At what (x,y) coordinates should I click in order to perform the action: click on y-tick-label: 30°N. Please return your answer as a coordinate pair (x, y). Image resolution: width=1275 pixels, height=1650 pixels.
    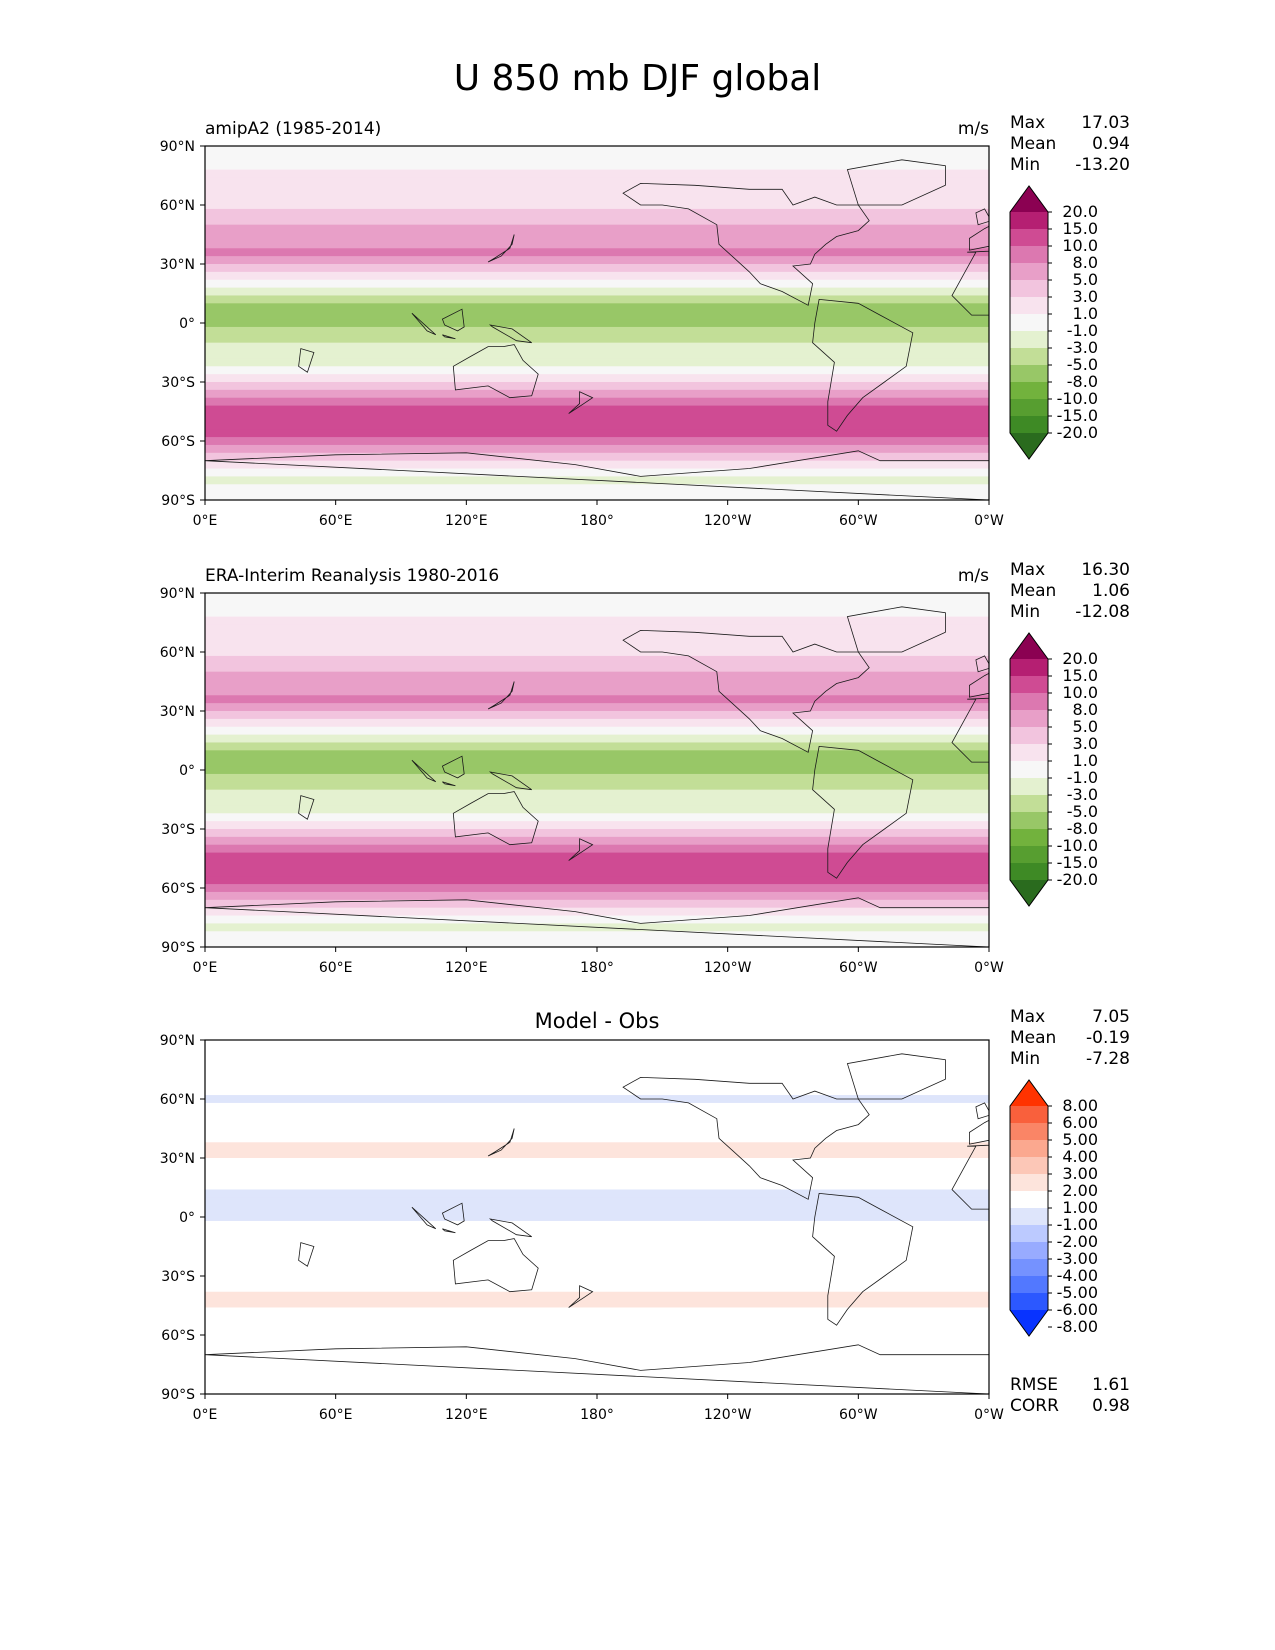
    Looking at the image, I should click on (177, 265).